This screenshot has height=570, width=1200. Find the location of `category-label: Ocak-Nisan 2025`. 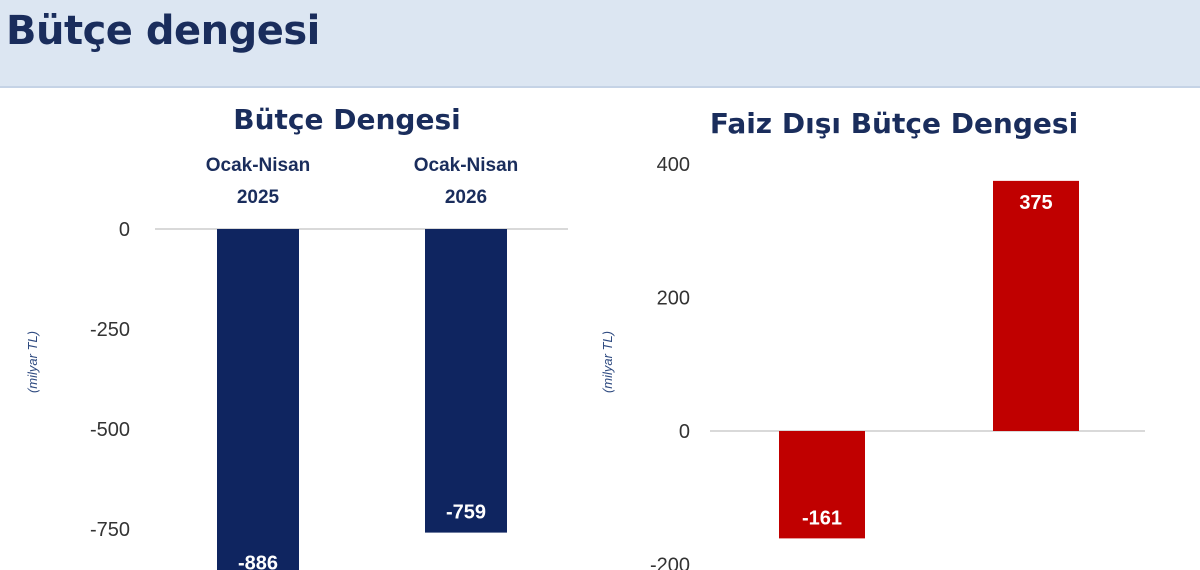

category-label: Ocak-Nisan 2025 is located at coordinates (258, 181).